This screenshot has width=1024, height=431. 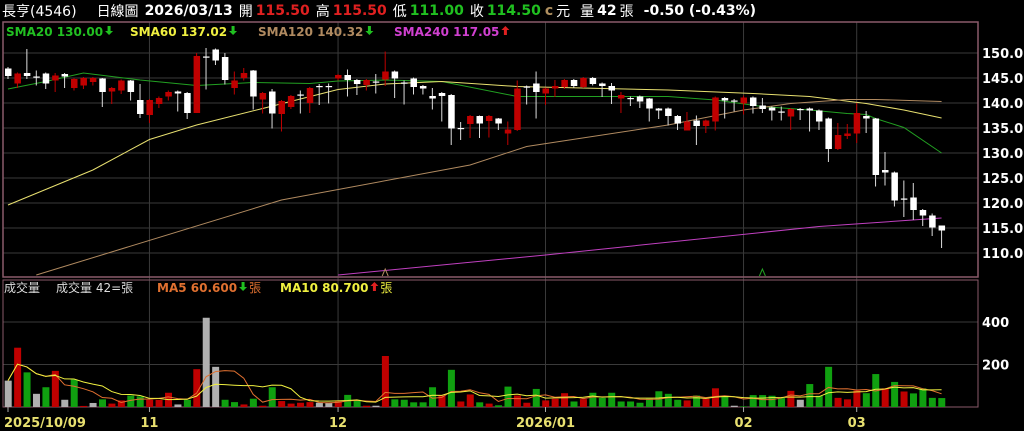 What do you see at coordinates (399, 12) in the screenshot?
I see `low-label: 低` at bounding box center [399, 12].